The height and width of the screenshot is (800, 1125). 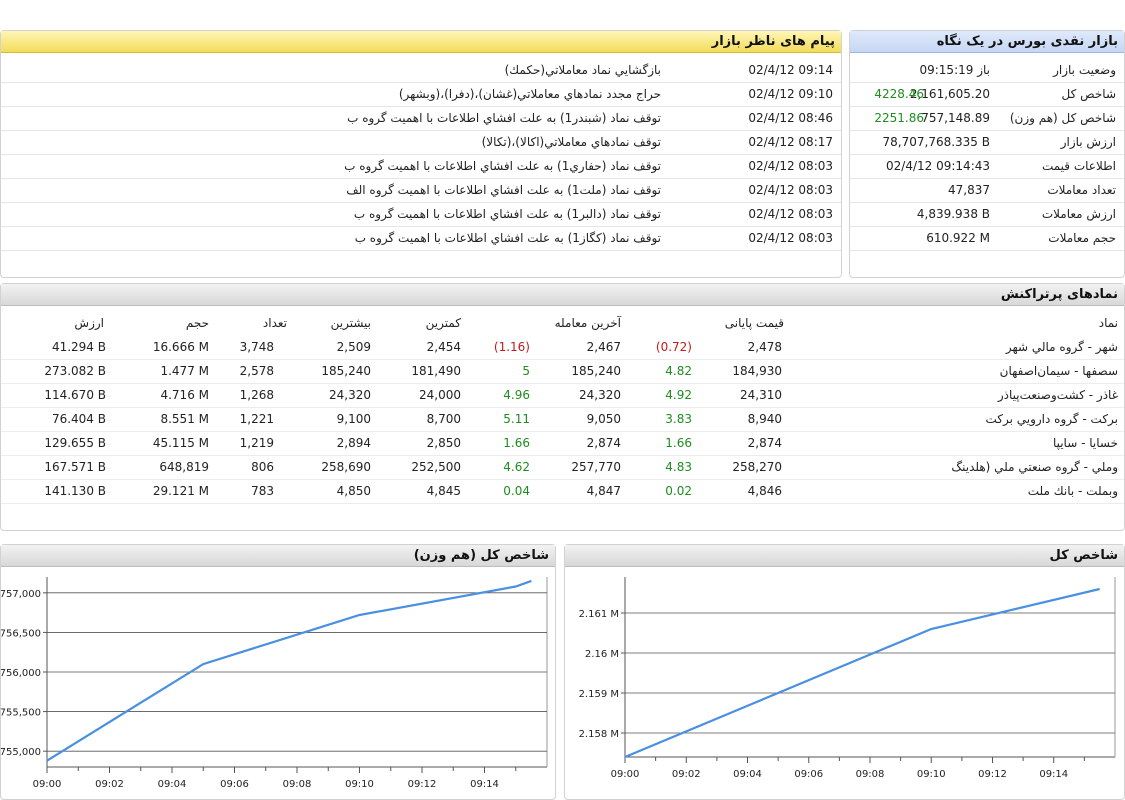 I want to click on message-time: 02/4/12 09:10, so click(x=790, y=94).